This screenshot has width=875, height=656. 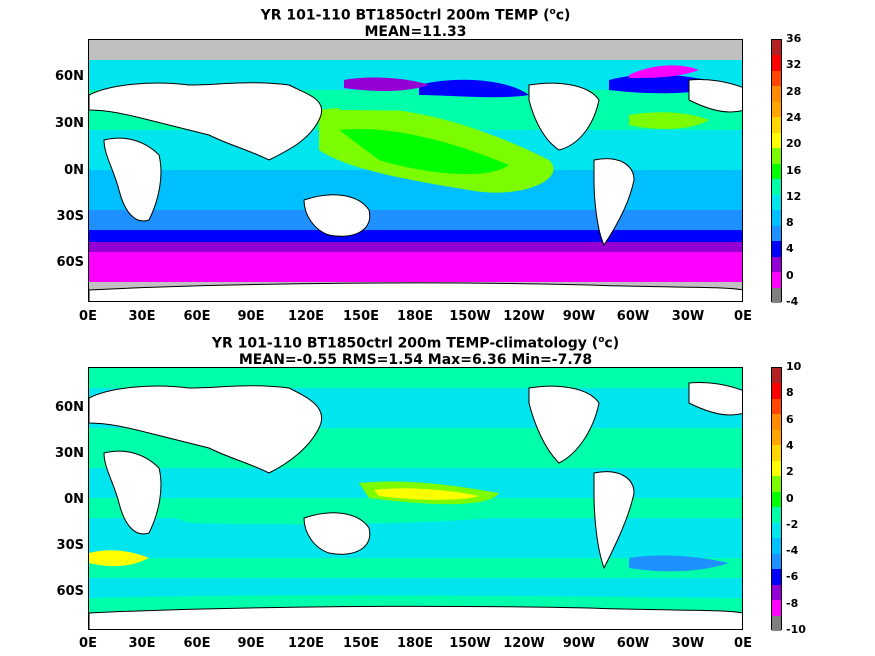 What do you see at coordinates (70, 216) in the screenshot?
I see `panel1-lat-30s: 30S` at bounding box center [70, 216].